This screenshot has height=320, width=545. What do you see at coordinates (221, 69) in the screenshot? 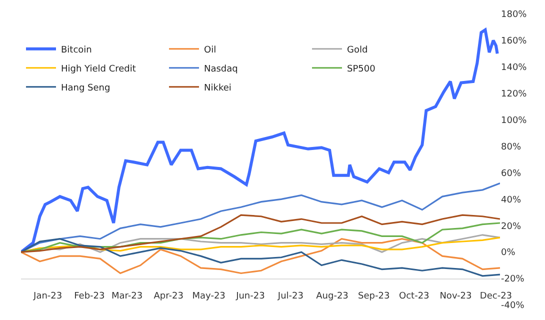
I see `legend-label: Nasdaq` at bounding box center [221, 69].